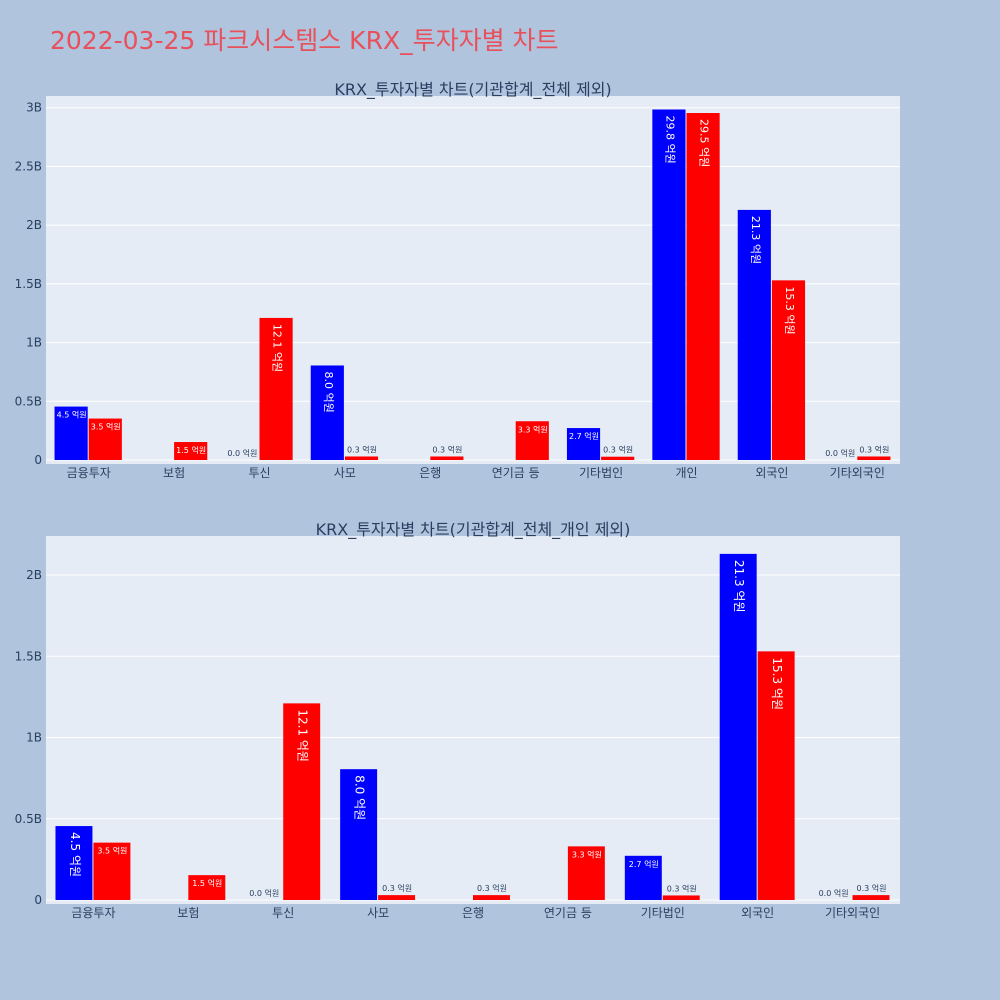 This screenshot has height=1000, width=1000. Describe the element at coordinates (28, 166) in the screenshot. I see `y-tick-label: 2.5B` at that location.